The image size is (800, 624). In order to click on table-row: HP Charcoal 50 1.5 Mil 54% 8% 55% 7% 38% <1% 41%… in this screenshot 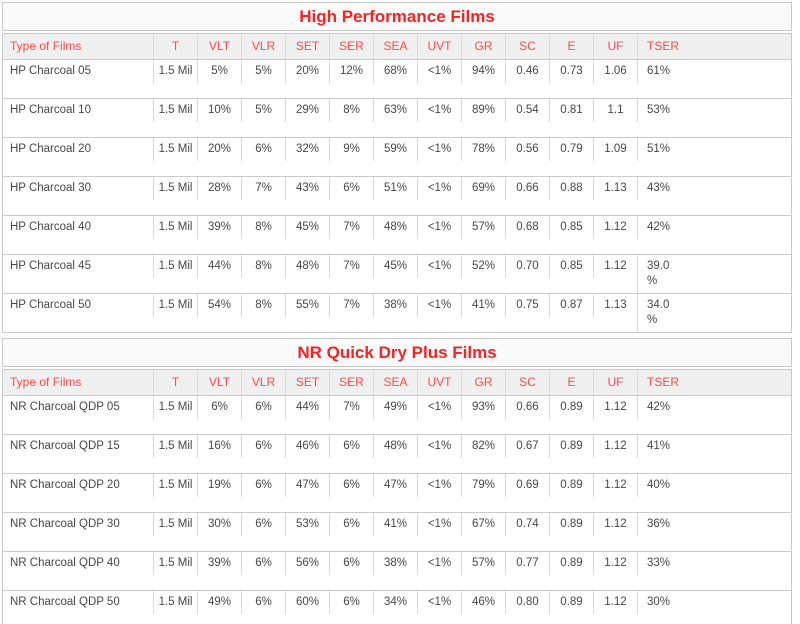, I will do `click(397, 312)`.